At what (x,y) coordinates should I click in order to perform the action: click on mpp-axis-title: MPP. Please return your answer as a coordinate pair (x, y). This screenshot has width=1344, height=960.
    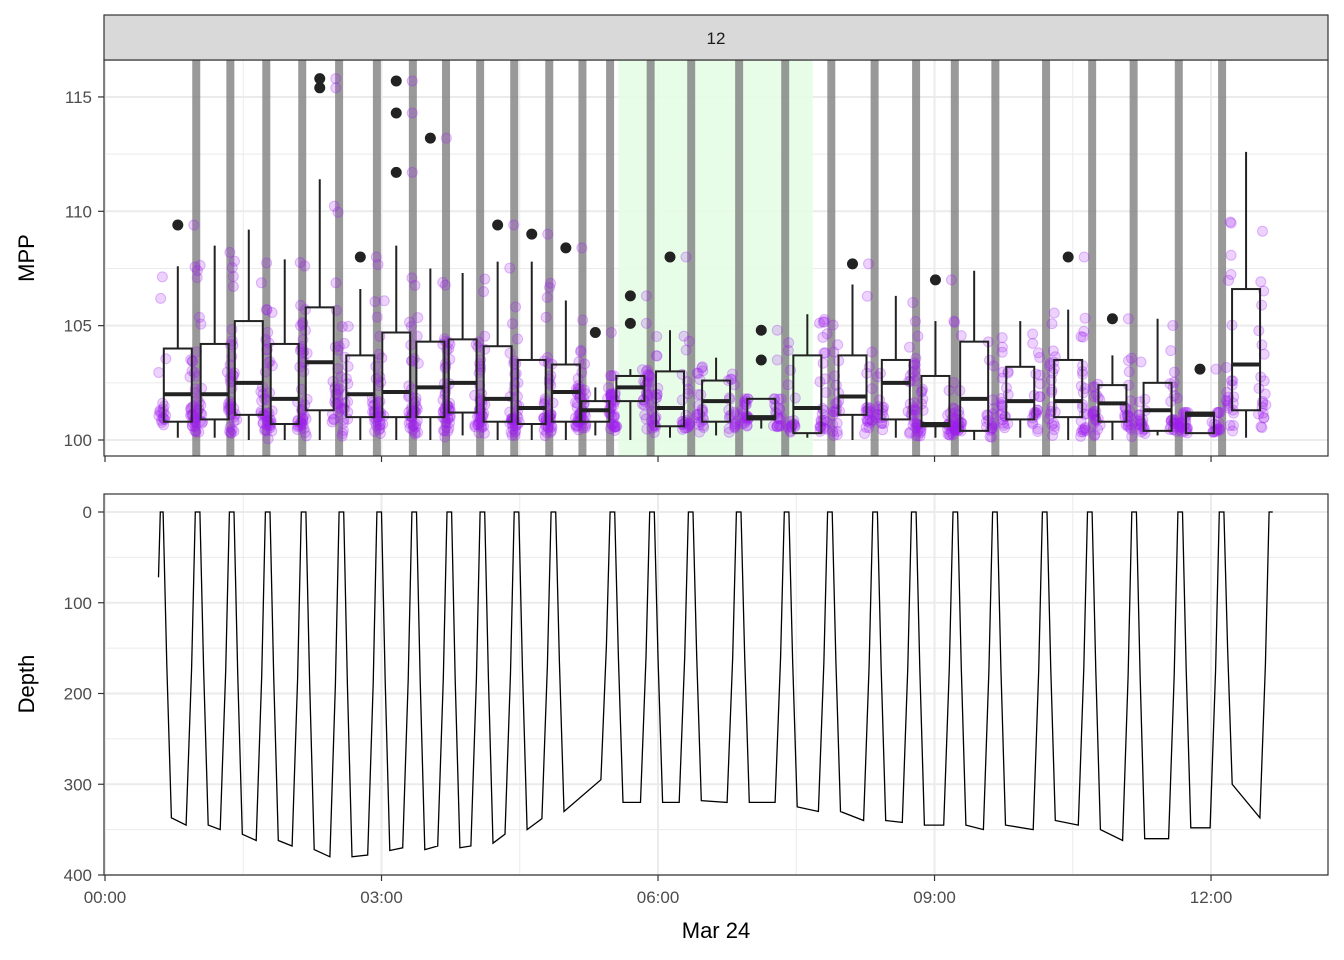
    Looking at the image, I should click on (26, 258).